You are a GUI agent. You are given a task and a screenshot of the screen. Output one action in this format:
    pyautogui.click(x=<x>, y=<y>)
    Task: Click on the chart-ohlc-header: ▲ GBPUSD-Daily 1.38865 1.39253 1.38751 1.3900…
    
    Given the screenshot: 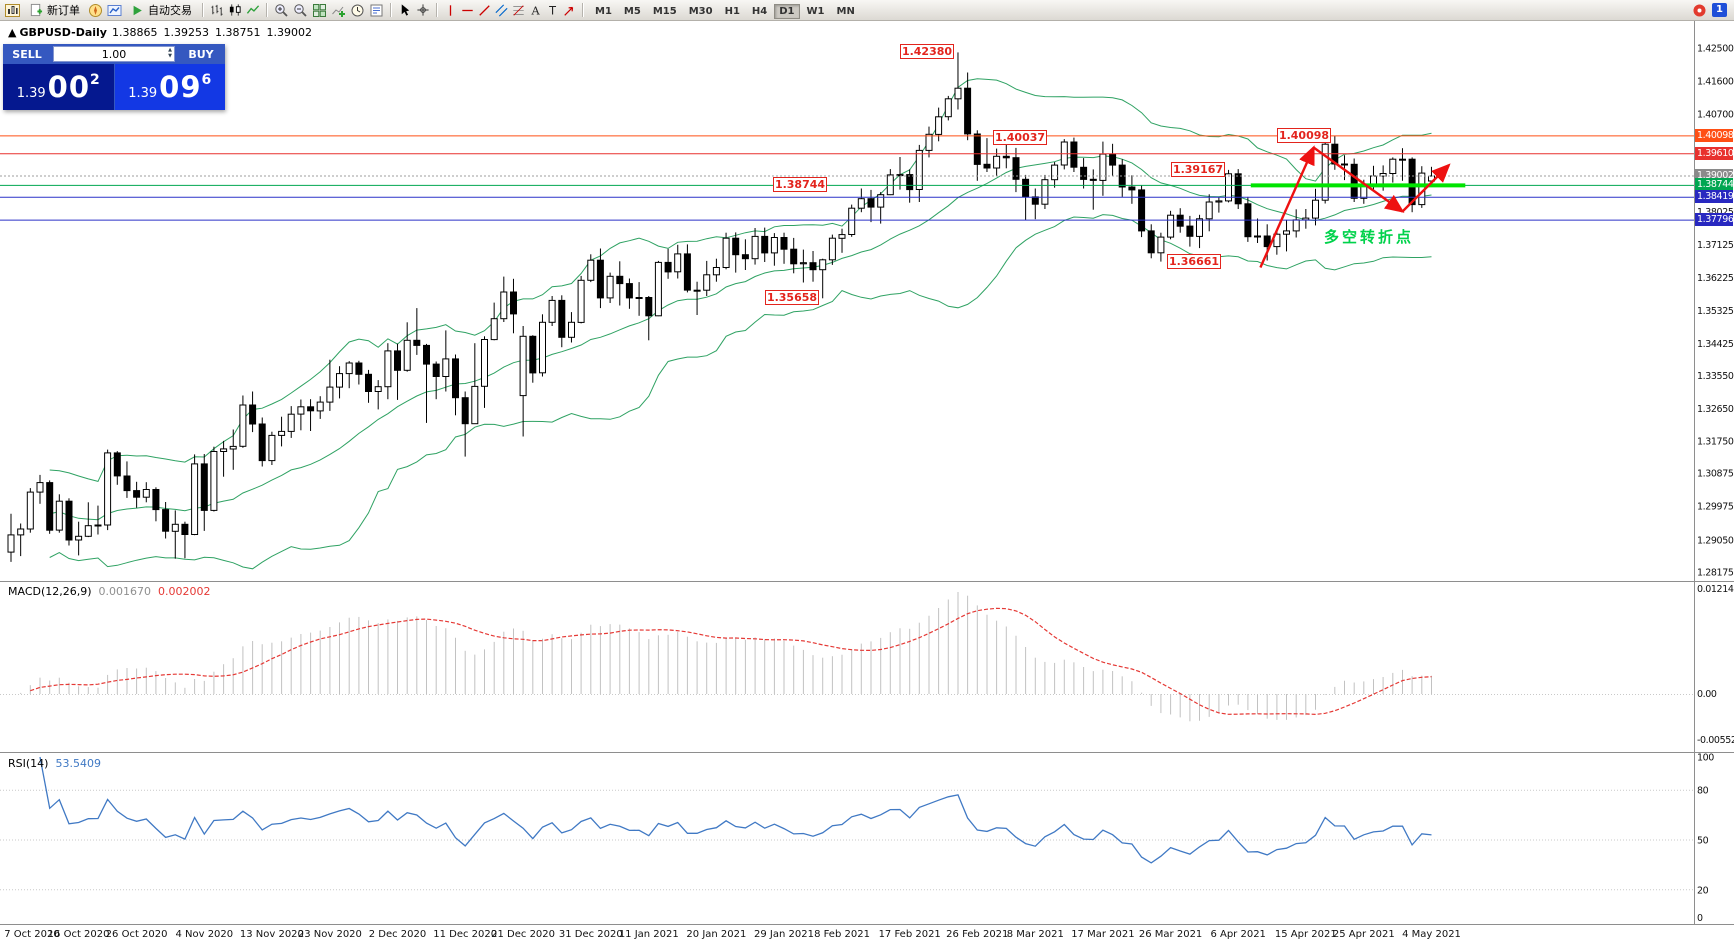 What is the action you would take?
    pyautogui.click(x=163, y=32)
    